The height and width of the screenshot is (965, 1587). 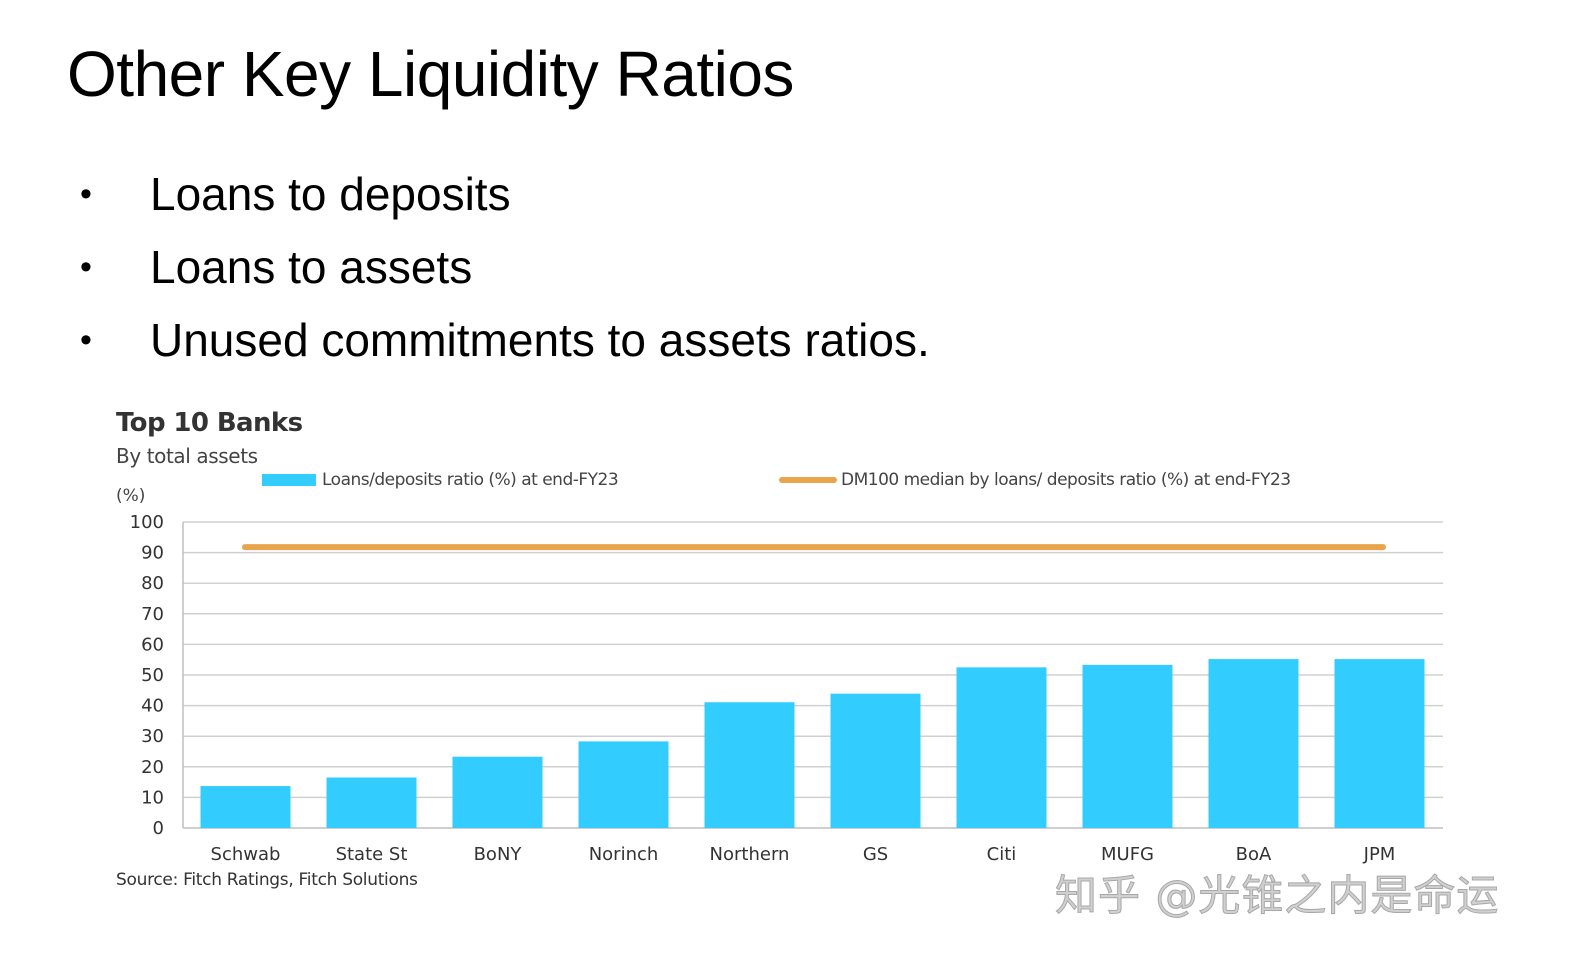 What do you see at coordinates (808, 480) in the screenshot?
I see `legend-line-swatch-icon` at bounding box center [808, 480].